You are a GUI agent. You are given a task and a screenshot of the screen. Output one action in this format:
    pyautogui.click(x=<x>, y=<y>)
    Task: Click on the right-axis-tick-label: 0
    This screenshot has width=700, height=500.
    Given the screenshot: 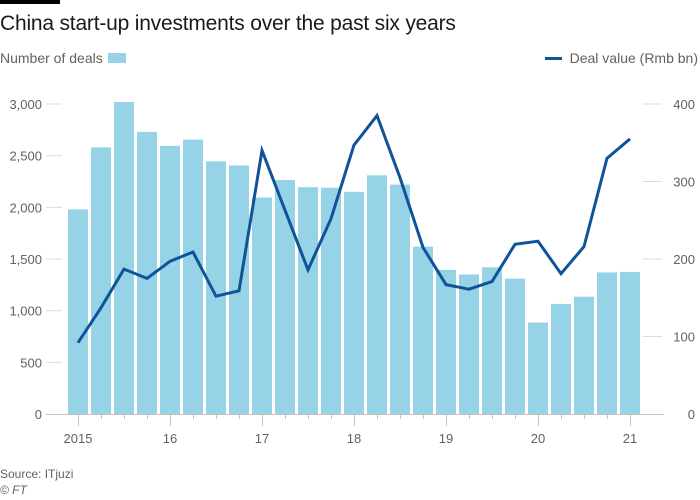 What is the action you would take?
    pyautogui.click(x=691, y=414)
    